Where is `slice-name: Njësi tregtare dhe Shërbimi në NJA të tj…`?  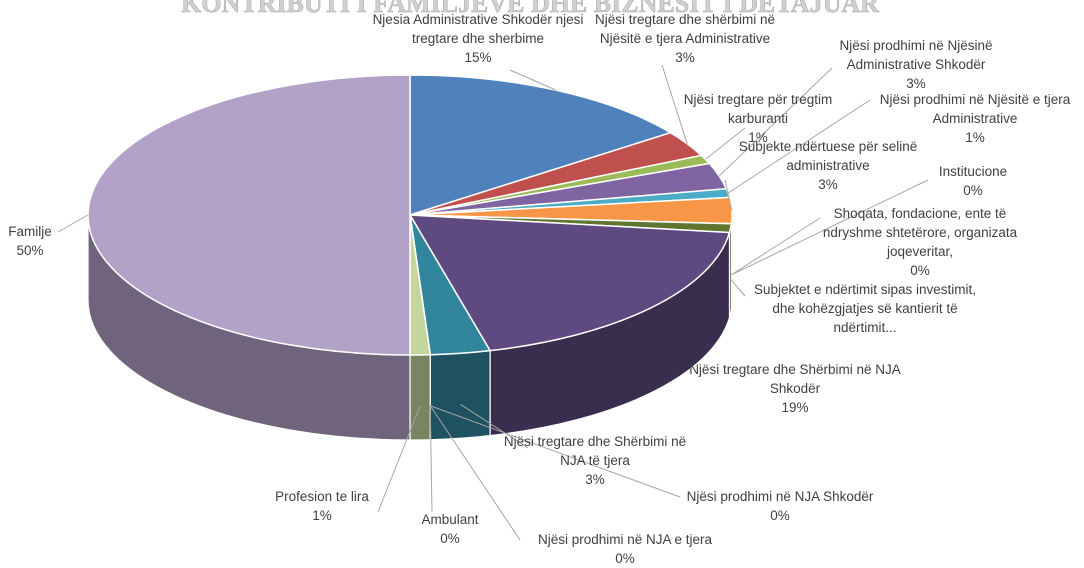 slice-name: Njësi tregtare dhe Shërbimi në NJA të tj… is located at coordinates (595, 451).